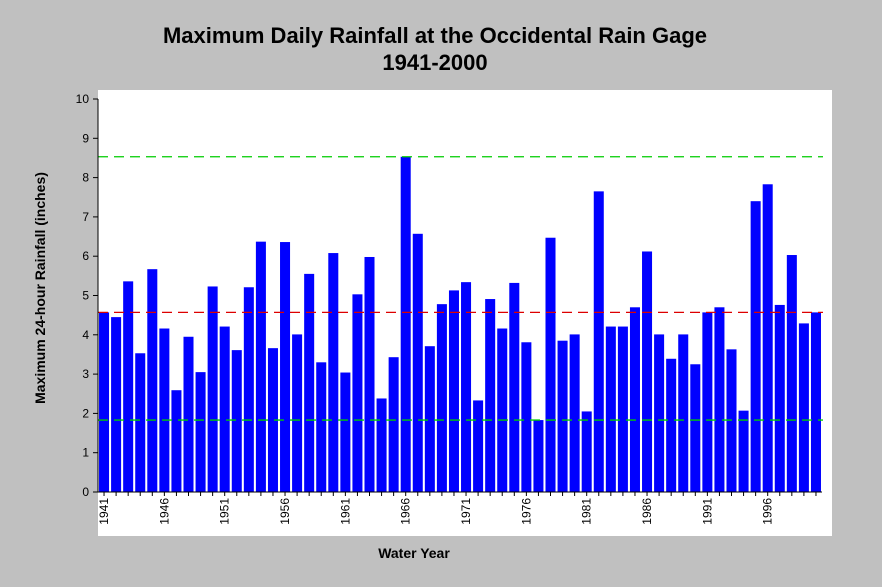 This screenshot has width=882, height=587. Describe the element at coordinates (502, 410) in the screenshot. I see `bar-1974` at that location.